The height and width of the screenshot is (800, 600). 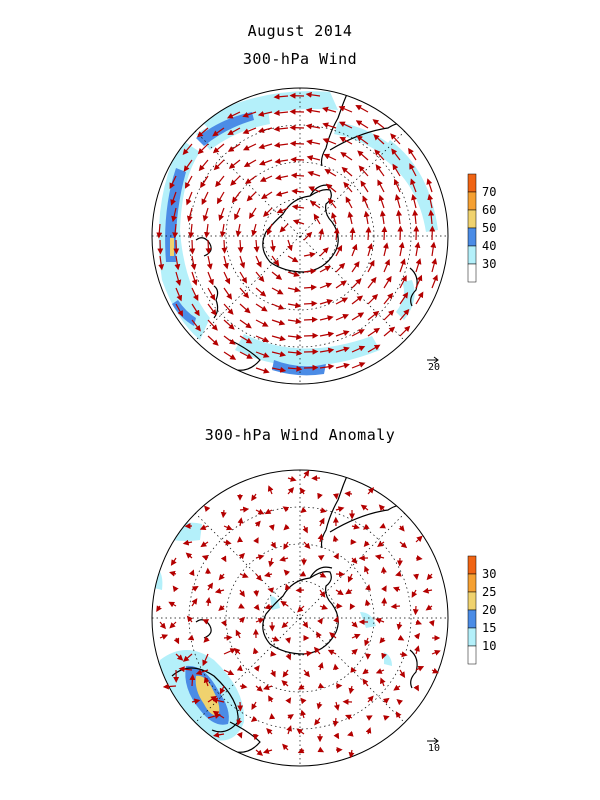 I want to click on wind-speed-legend: 70 60 50 40 30, so click(x=481, y=228).